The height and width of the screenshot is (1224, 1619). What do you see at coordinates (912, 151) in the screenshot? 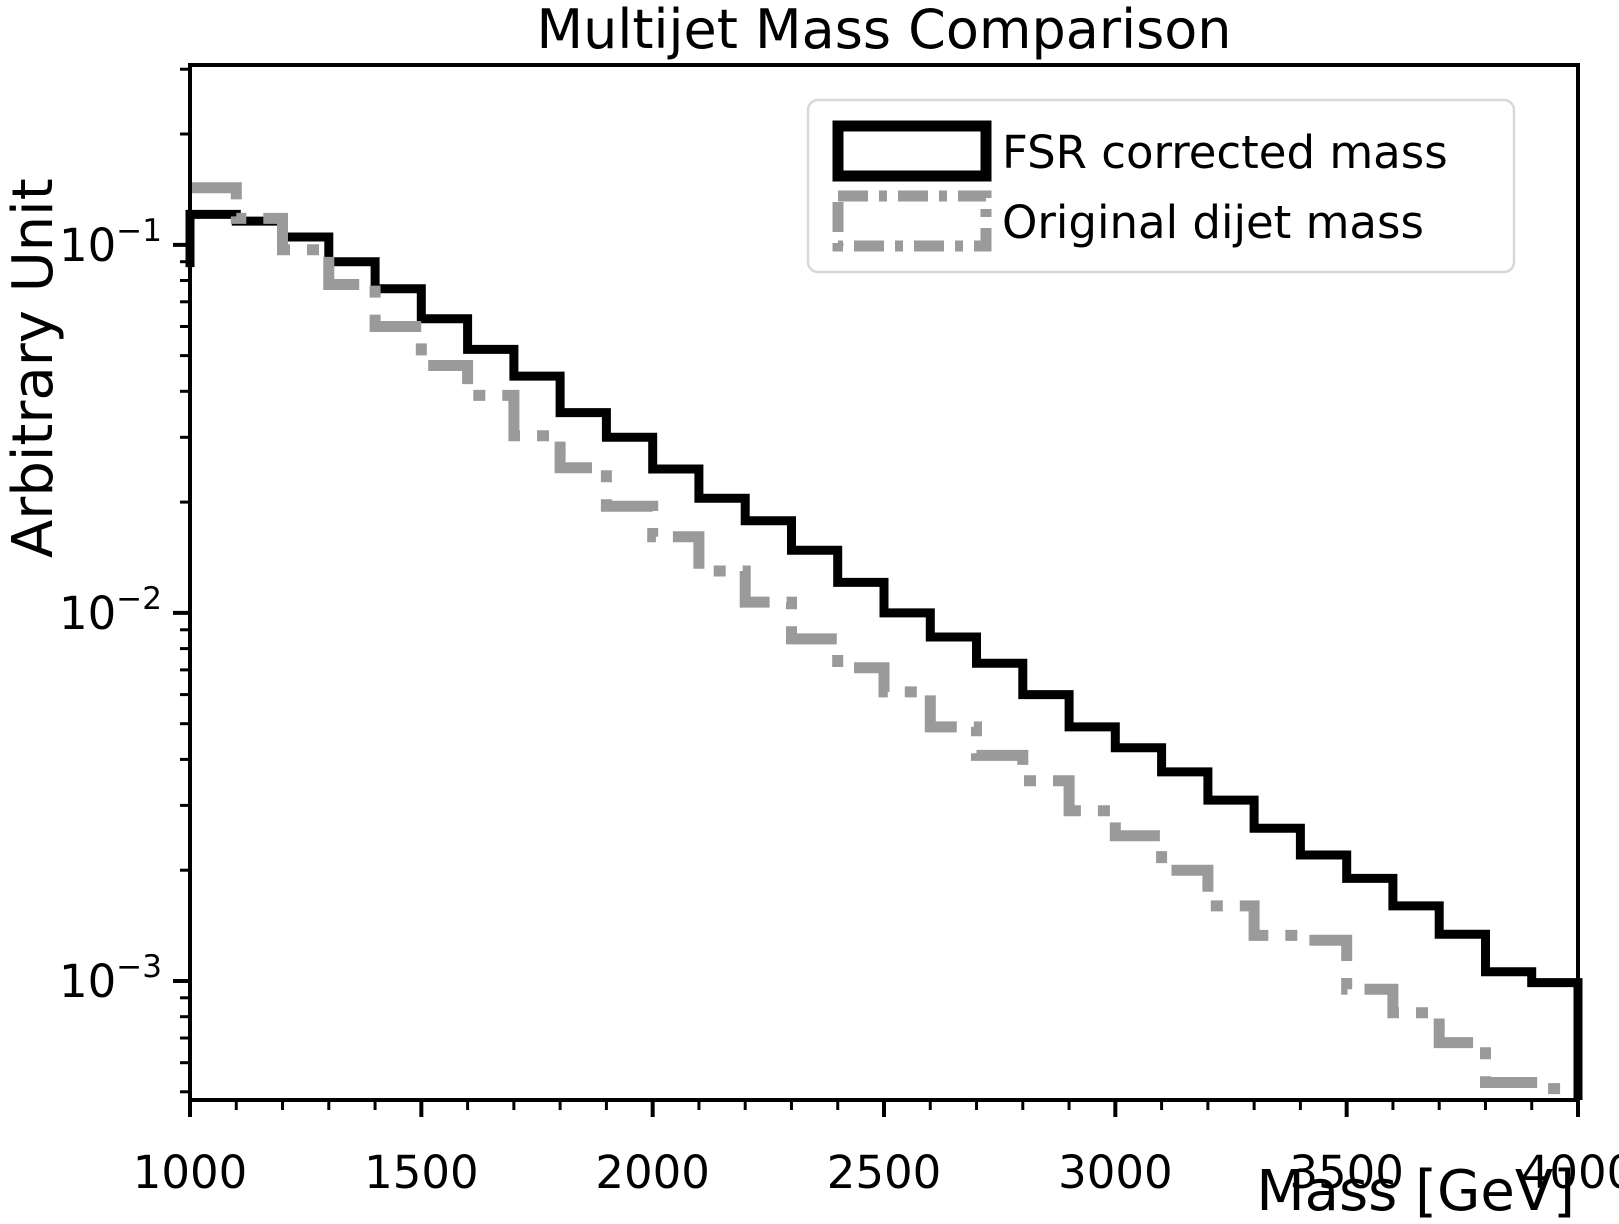
I see `legend-swatch-fsr-corrected-mass` at bounding box center [912, 151].